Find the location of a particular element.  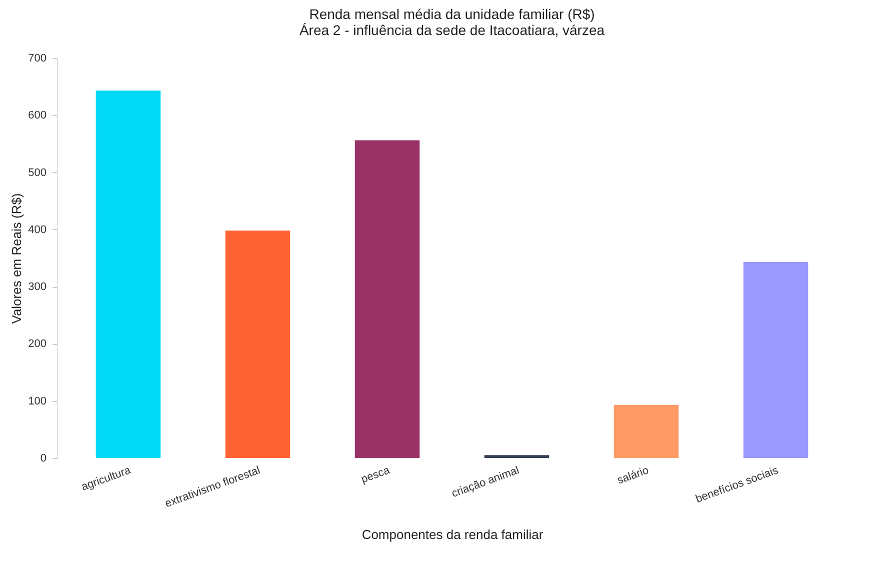

chart-title: Renda mensal média da unidade familiar (R$) is located at coordinates (452, 14).